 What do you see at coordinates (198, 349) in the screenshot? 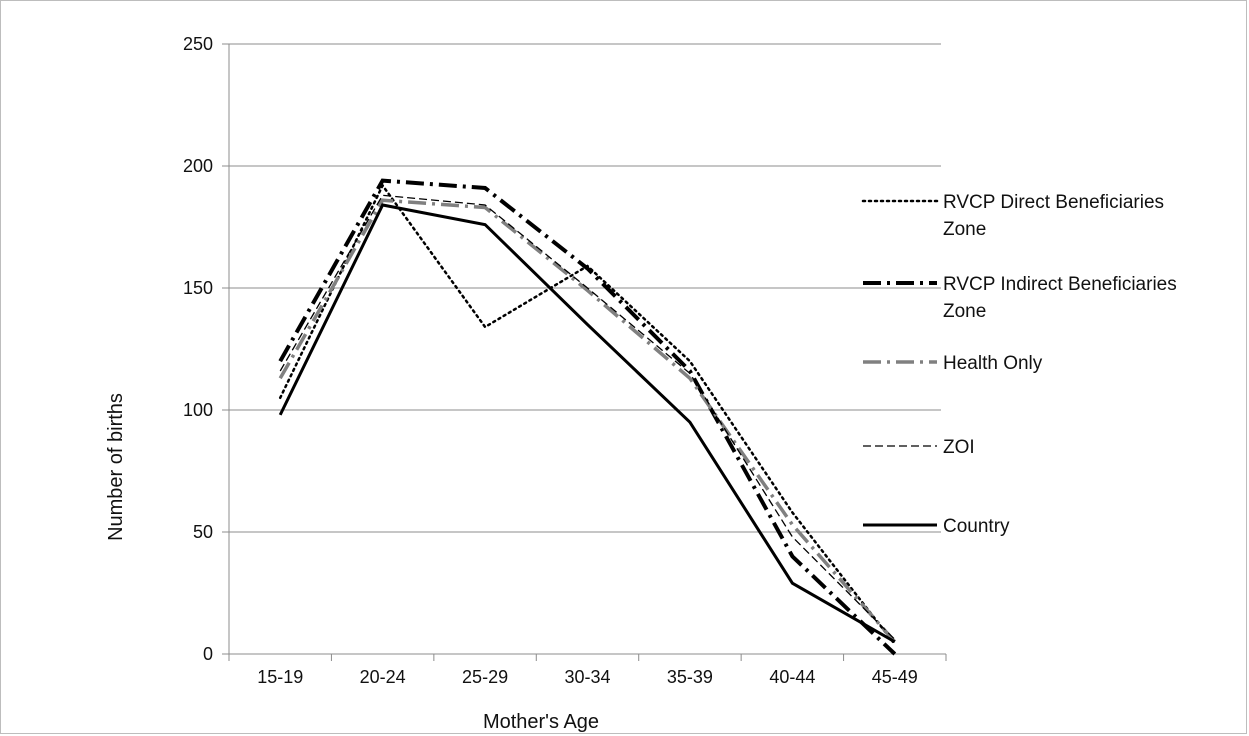
I see `y-tick-labels: 0 50 100 150 200 250` at bounding box center [198, 349].